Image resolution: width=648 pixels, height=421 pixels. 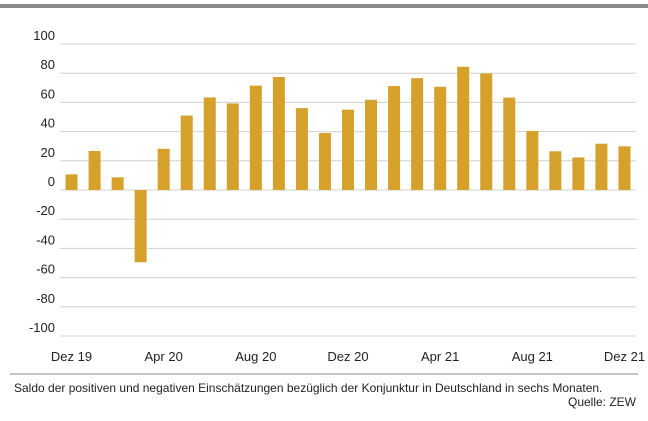 I want to click on y-tick-label: 20, so click(x=48, y=152).